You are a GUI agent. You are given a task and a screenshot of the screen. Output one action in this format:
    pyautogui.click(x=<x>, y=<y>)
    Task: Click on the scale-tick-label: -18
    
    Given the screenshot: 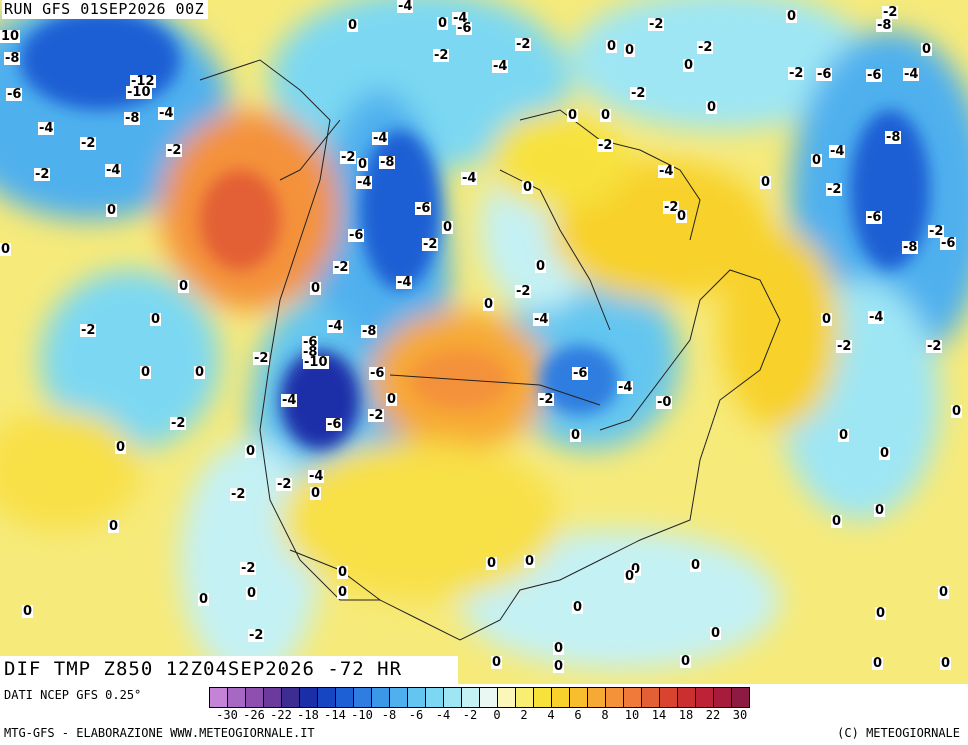 What is the action you would take?
    pyautogui.click(x=308, y=715)
    